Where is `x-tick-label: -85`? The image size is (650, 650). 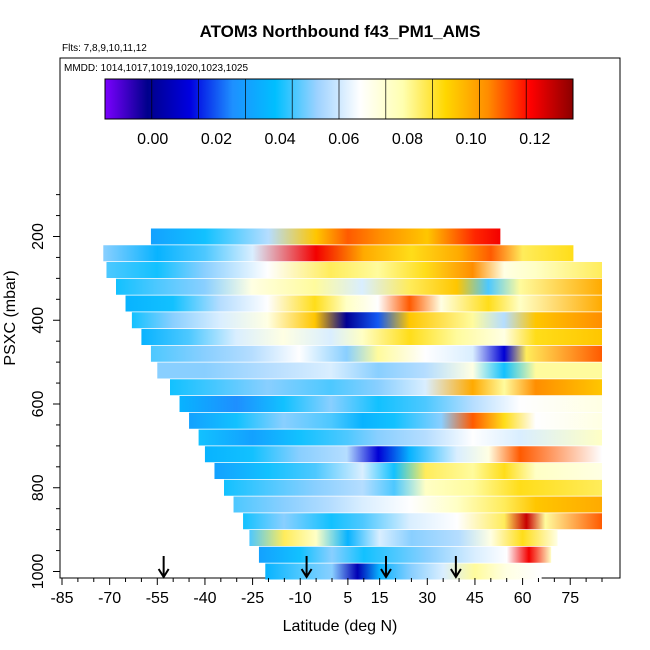
x-tick-label: -85 is located at coordinates (61, 598).